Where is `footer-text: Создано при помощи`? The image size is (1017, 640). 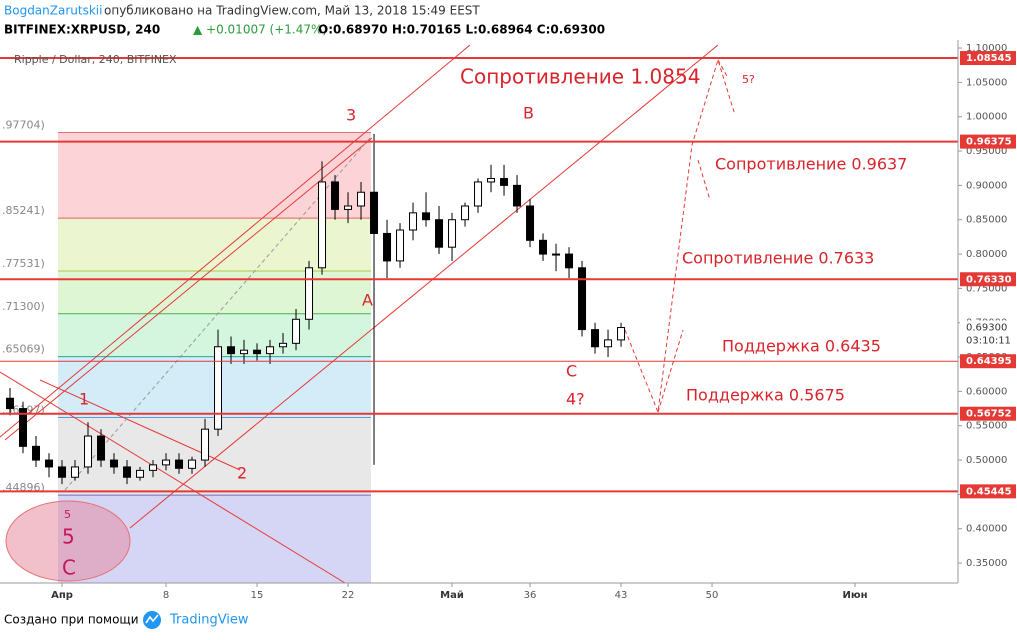
footer-text: Создано при помощи is located at coordinates (71, 620).